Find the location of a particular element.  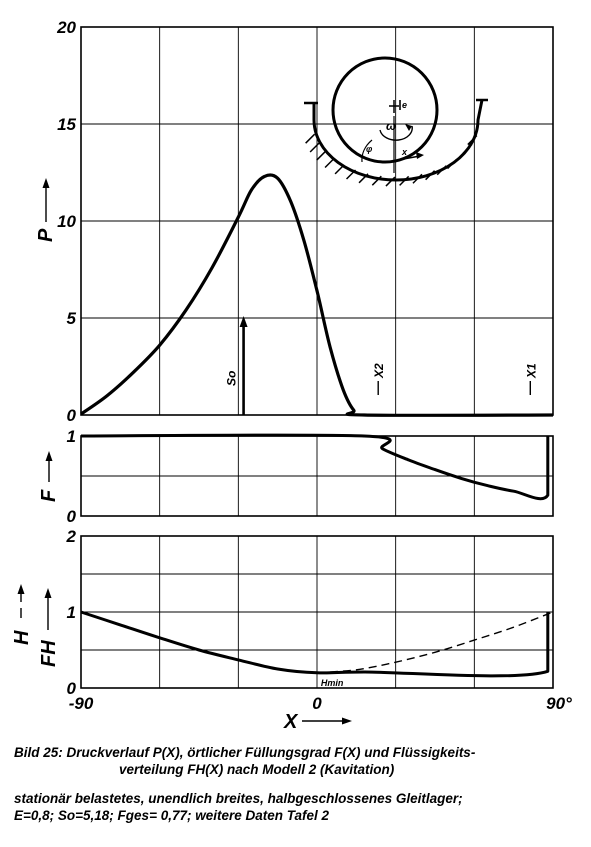

x-axis-label: X is located at coordinates (291, 722).